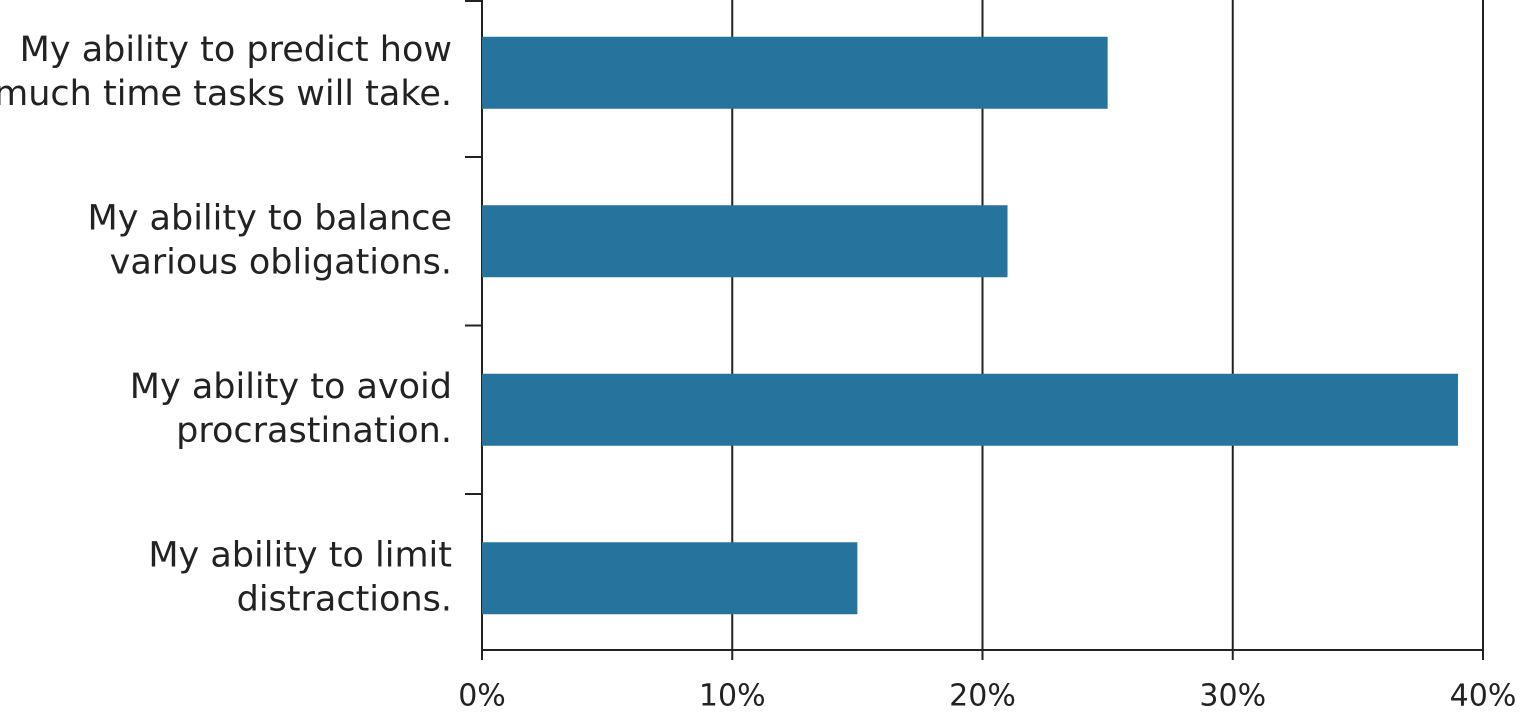 The image size is (1520, 724). What do you see at coordinates (270, 218) in the screenshot?
I see `y-tick-label: My ability to balance` at bounding box center [270, 218].